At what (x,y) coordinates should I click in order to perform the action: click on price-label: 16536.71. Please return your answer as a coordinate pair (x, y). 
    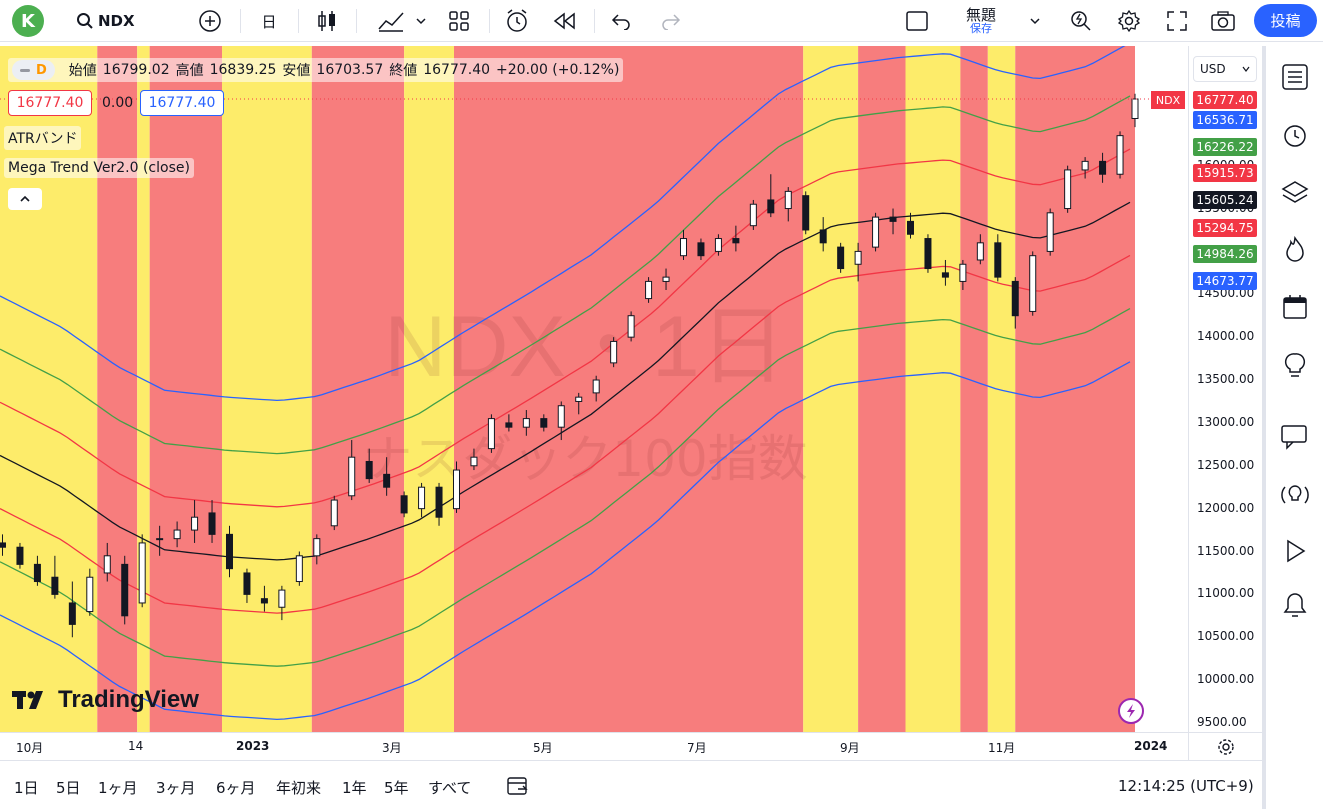
    Looking at the image, I should click on (1225, 120).